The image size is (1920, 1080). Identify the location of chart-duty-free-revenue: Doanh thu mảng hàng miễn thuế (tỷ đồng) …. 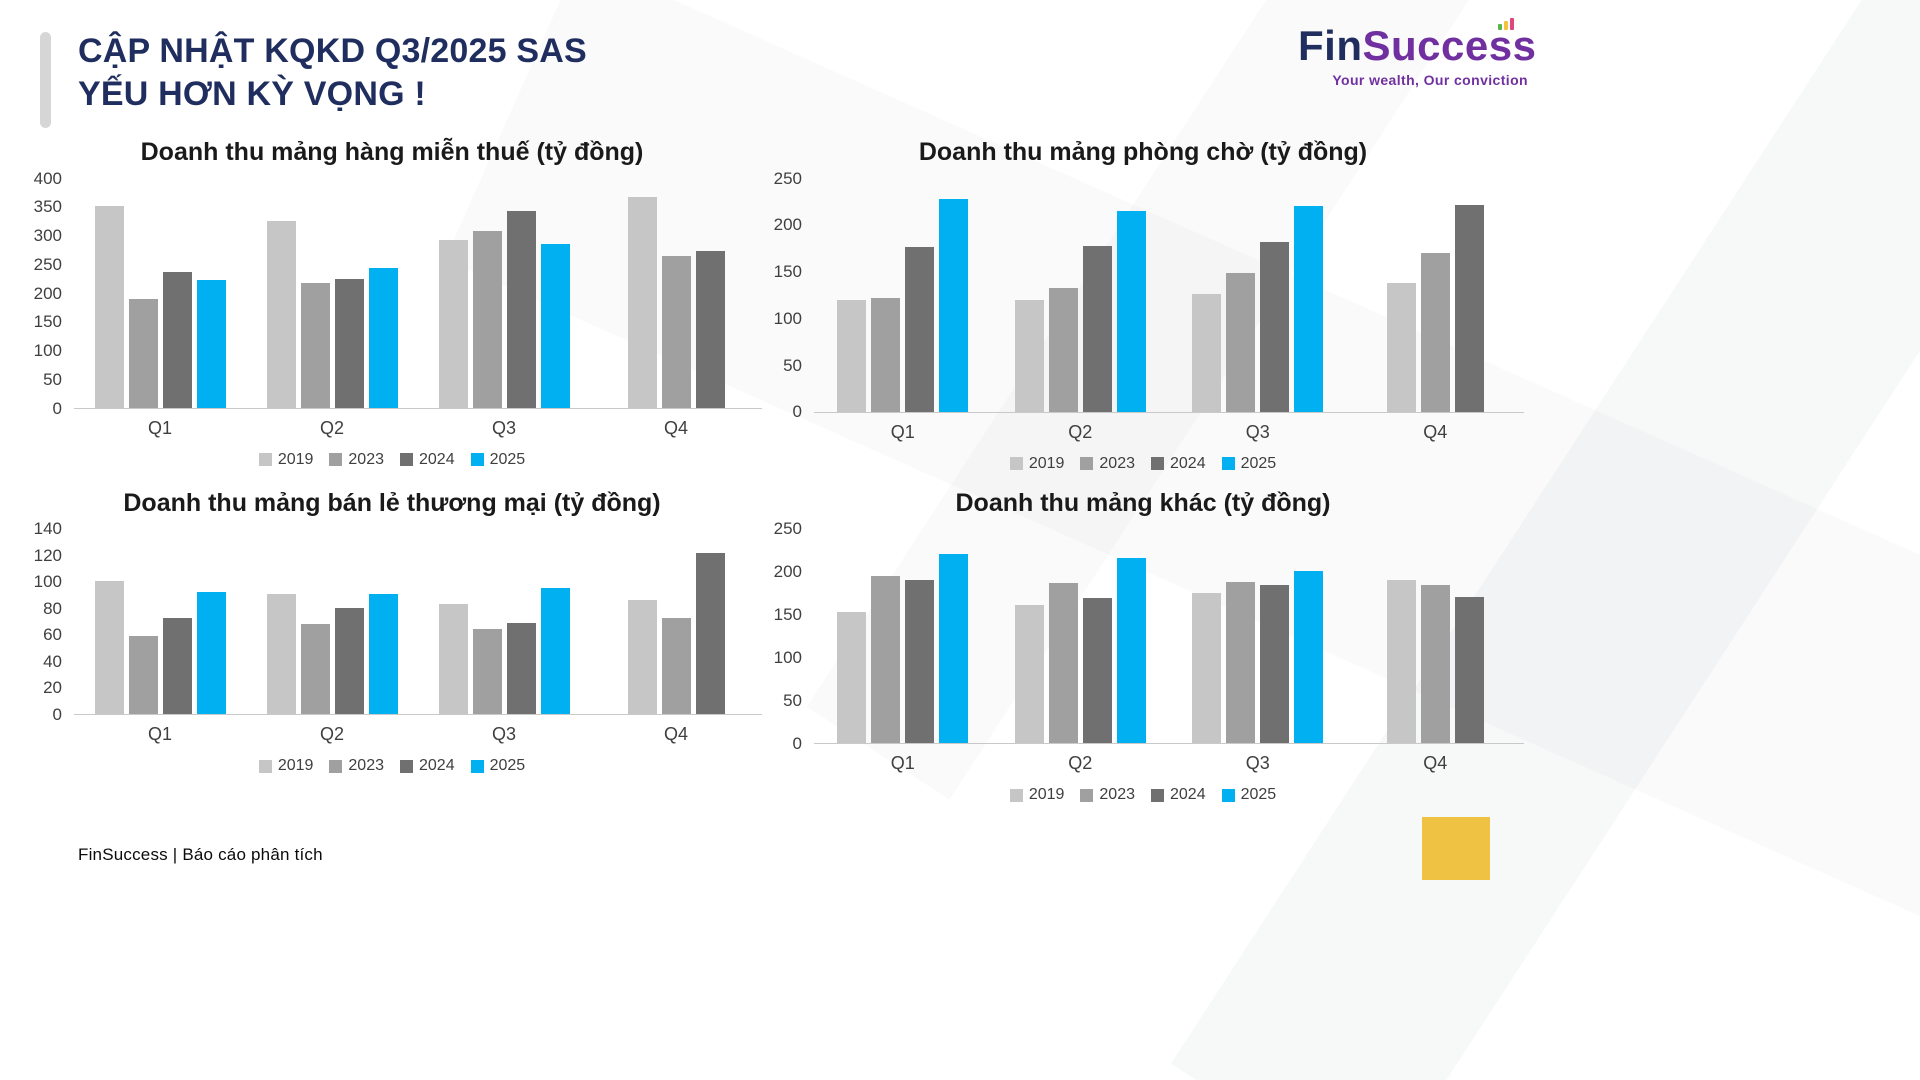
(392, 304).